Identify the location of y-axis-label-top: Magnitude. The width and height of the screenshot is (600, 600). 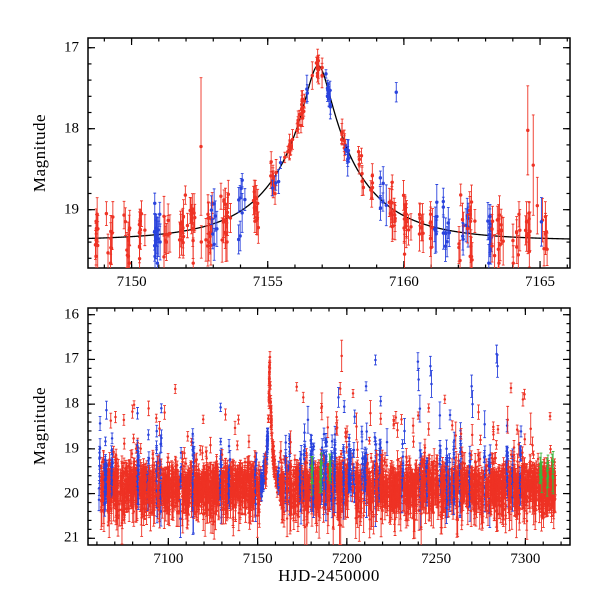
(39, 153).